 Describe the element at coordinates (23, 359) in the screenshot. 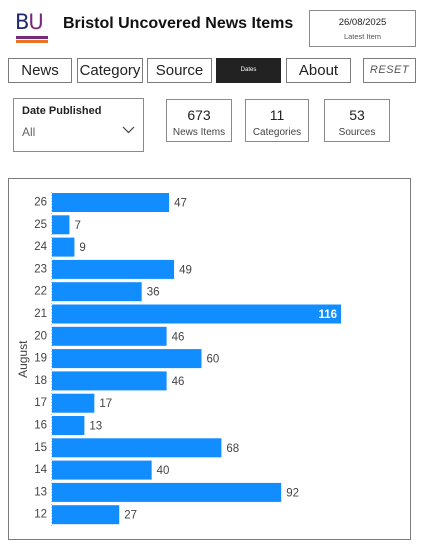

I see `y-axis-title: August` at that location.